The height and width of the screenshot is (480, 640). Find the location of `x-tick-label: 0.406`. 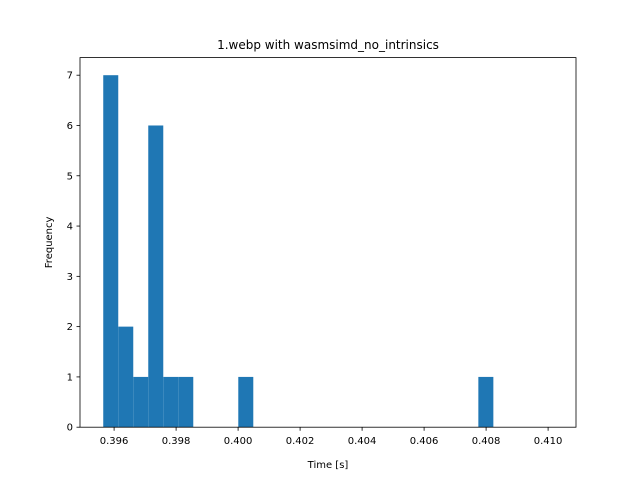

x-tick-label: 0.406 is located at coordinates (424, 441).